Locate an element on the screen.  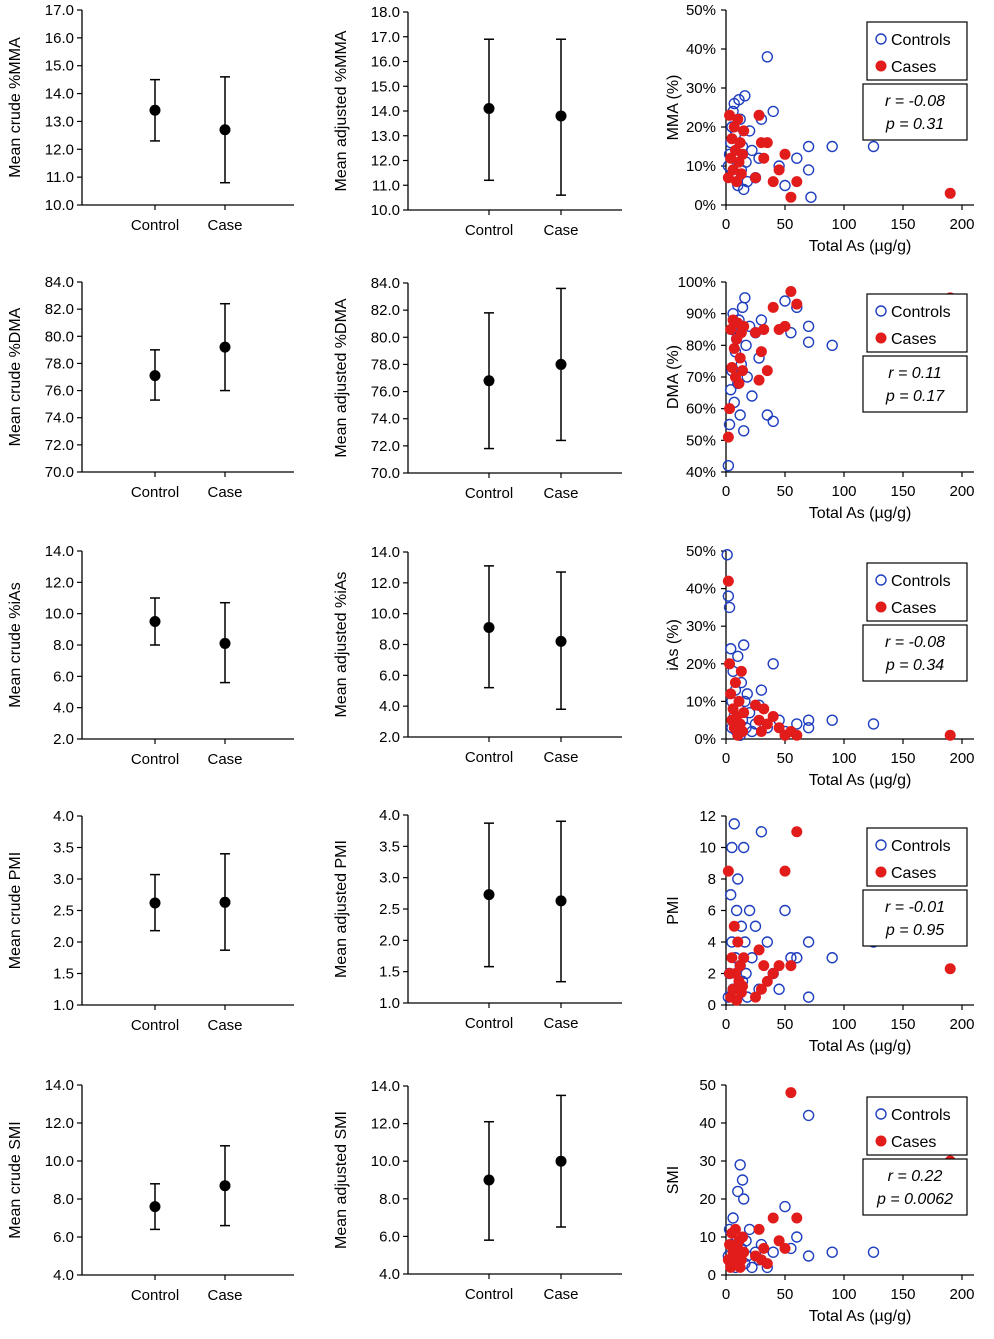
y-tick-label: 76.0 is located at coordinates (385, 392).